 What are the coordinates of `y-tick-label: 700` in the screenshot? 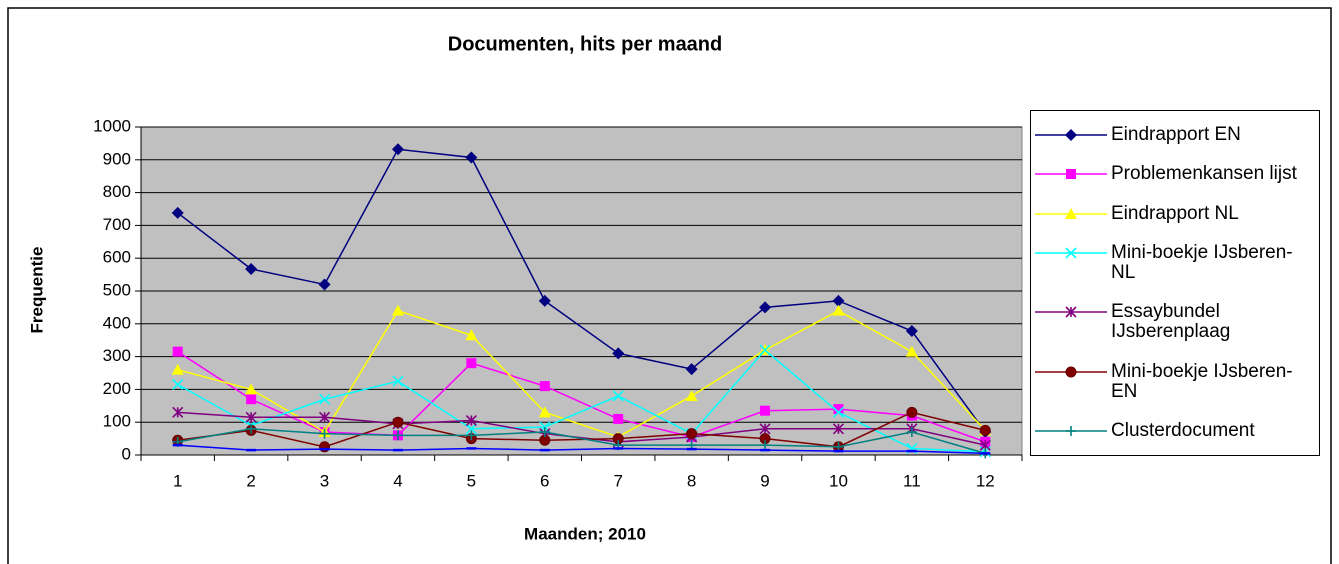 It's located at (117, 224).